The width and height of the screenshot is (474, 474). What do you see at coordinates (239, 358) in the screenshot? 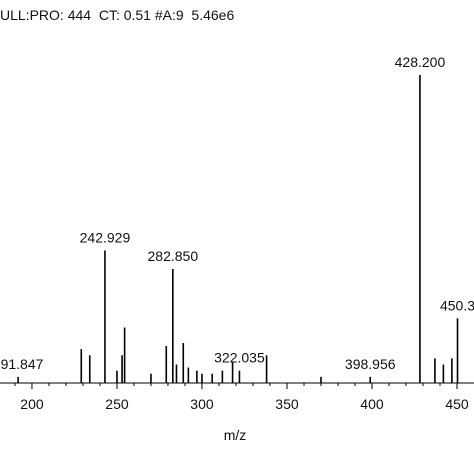
I see `peak-label: 322.035` at bounding box center [239, 358].